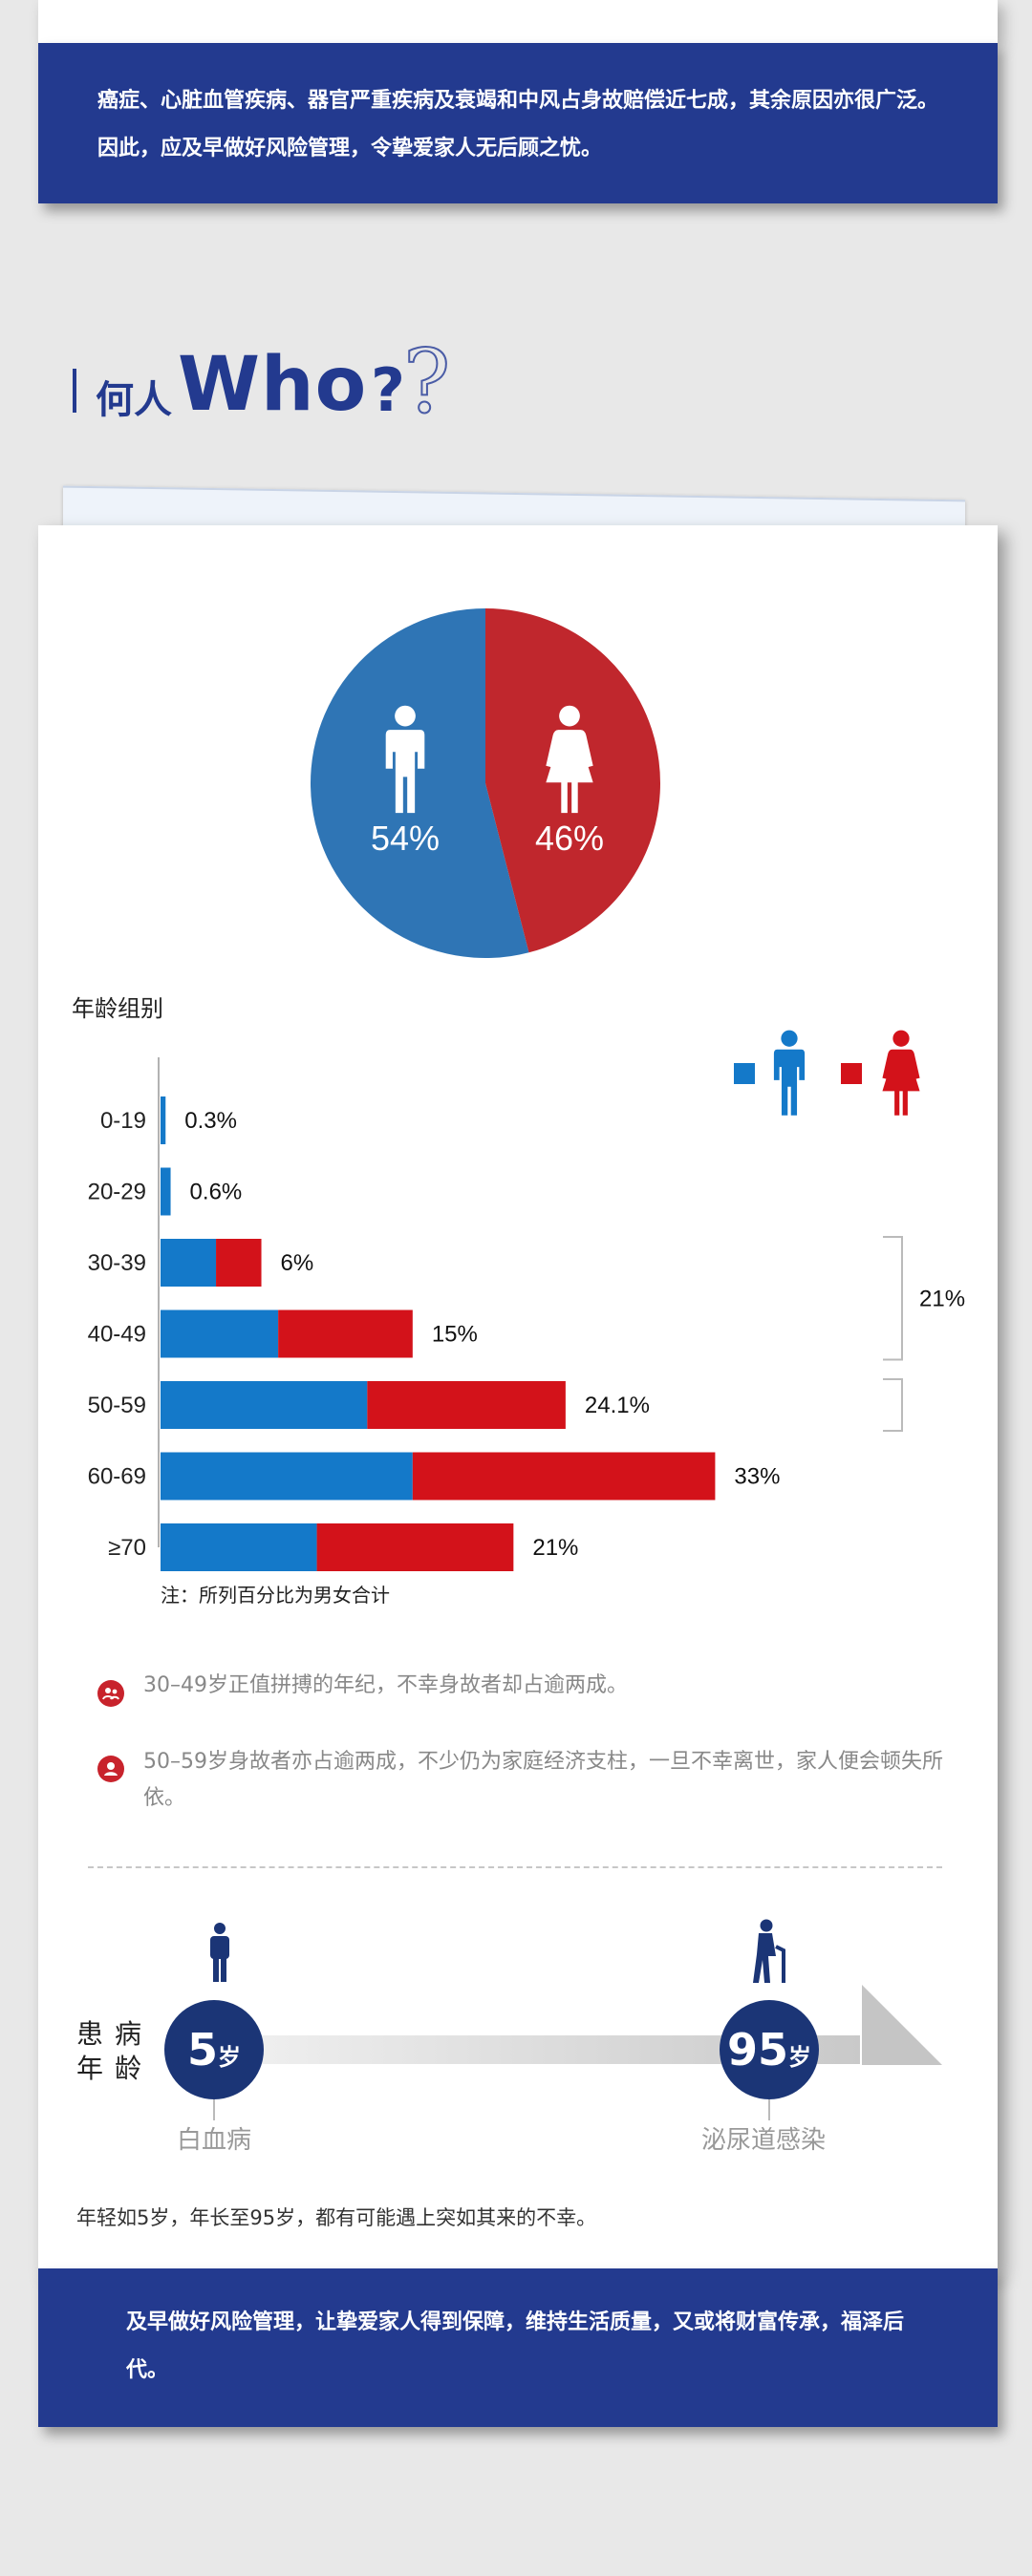 The image size is (1032, 2576). Describe the element at coordinates (117, 1335) in the screenshot. I see `bar-category-label: 40-49` at that location.